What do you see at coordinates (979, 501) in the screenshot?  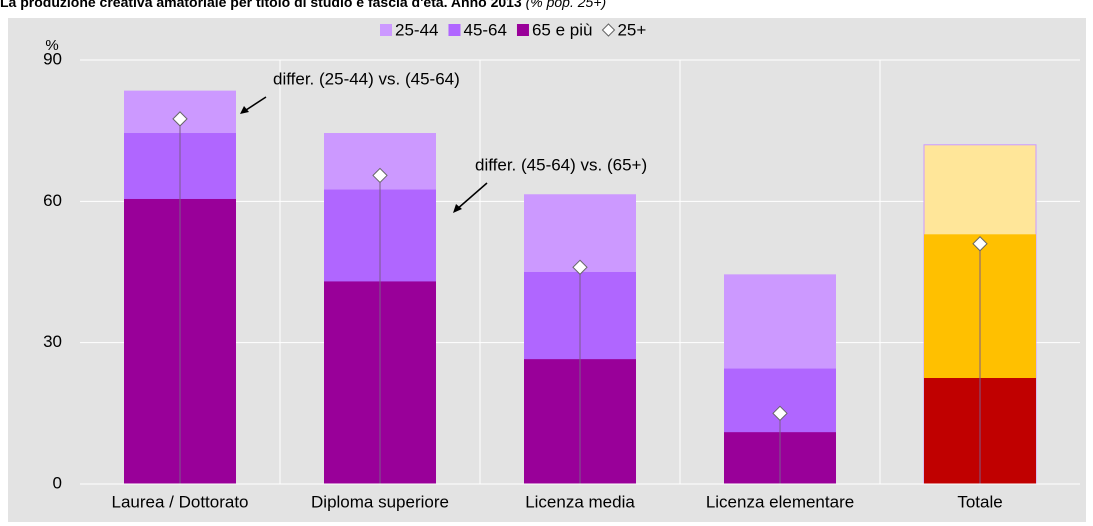 I see `x-tick-label: Totale` at bounding box center [979, 501].